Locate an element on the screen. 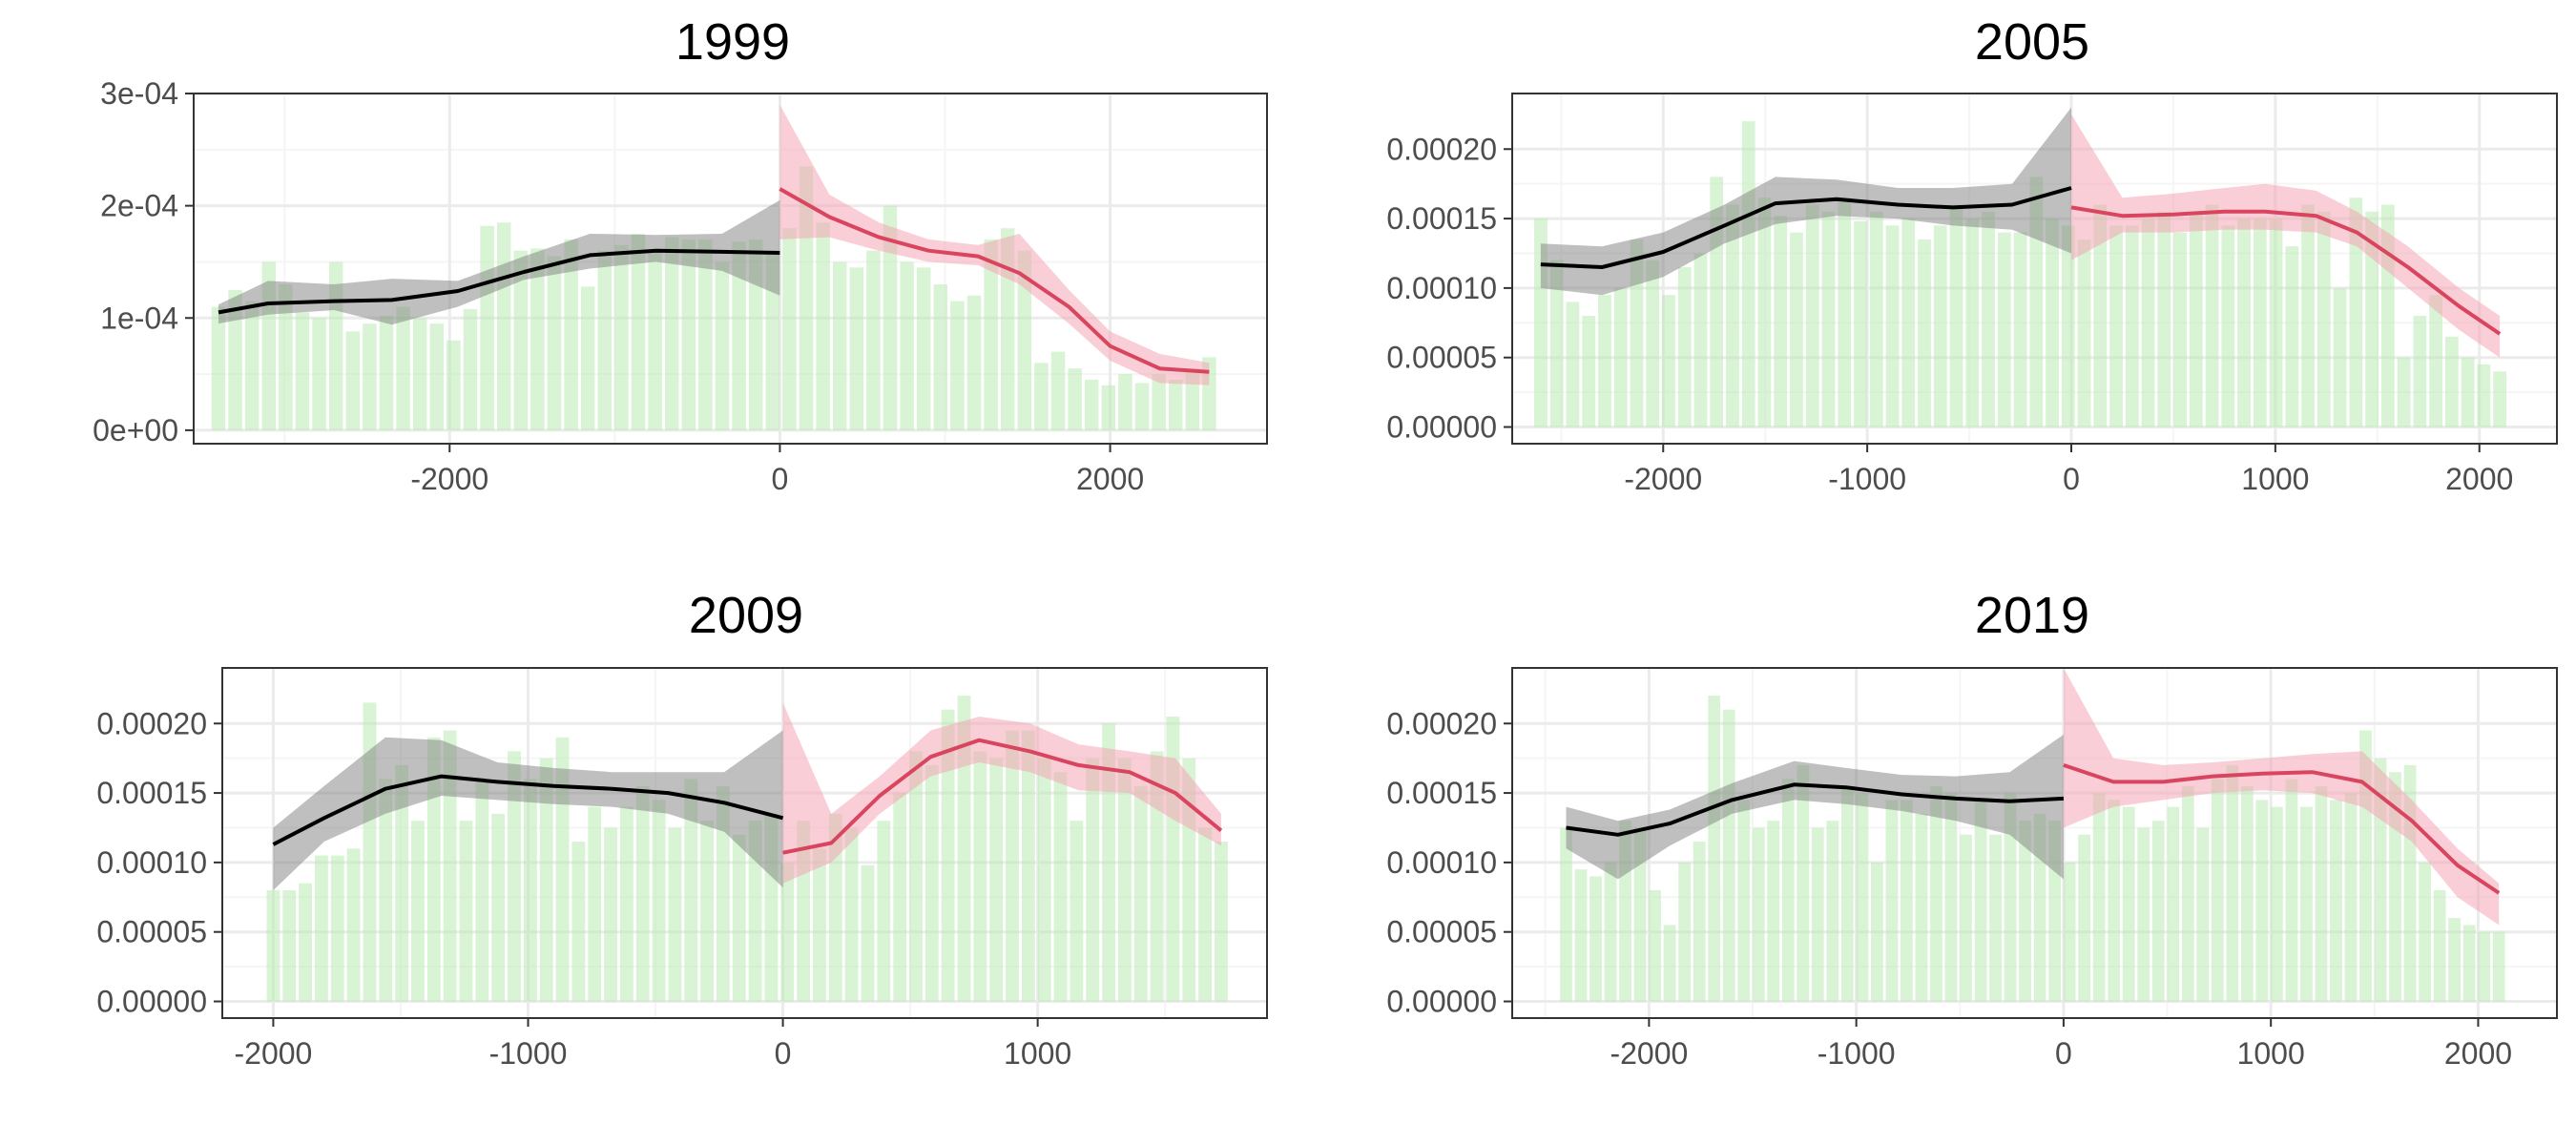  post-confidence-band is located at coordinates (994, 244).